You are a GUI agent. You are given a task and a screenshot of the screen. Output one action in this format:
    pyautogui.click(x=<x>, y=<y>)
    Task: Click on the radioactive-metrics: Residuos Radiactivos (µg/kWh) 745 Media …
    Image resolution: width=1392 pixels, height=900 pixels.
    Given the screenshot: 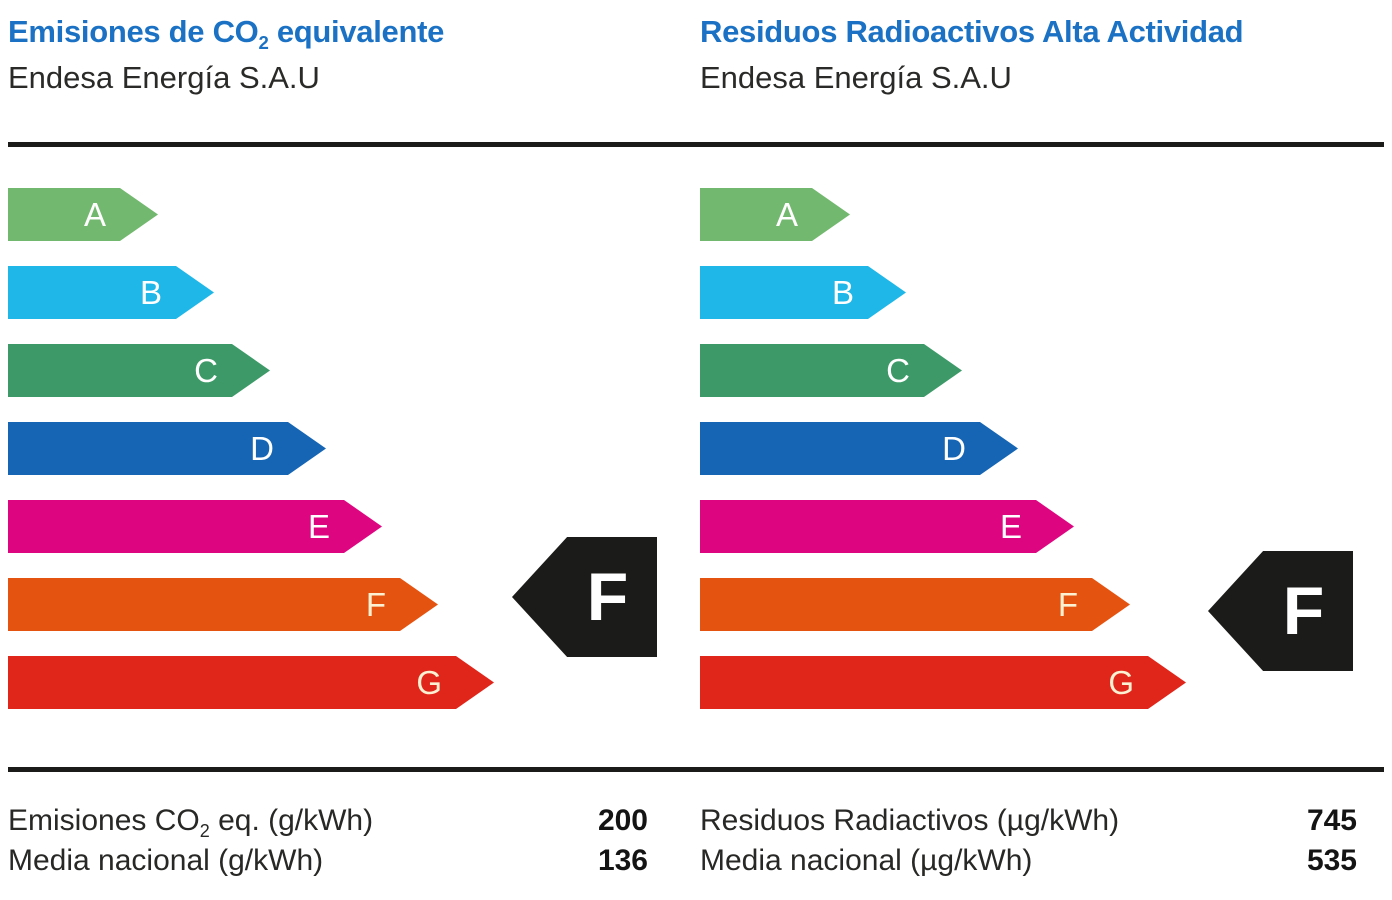 What is the action you would take?
    pyautogui.click(x=1028, y=844)
    